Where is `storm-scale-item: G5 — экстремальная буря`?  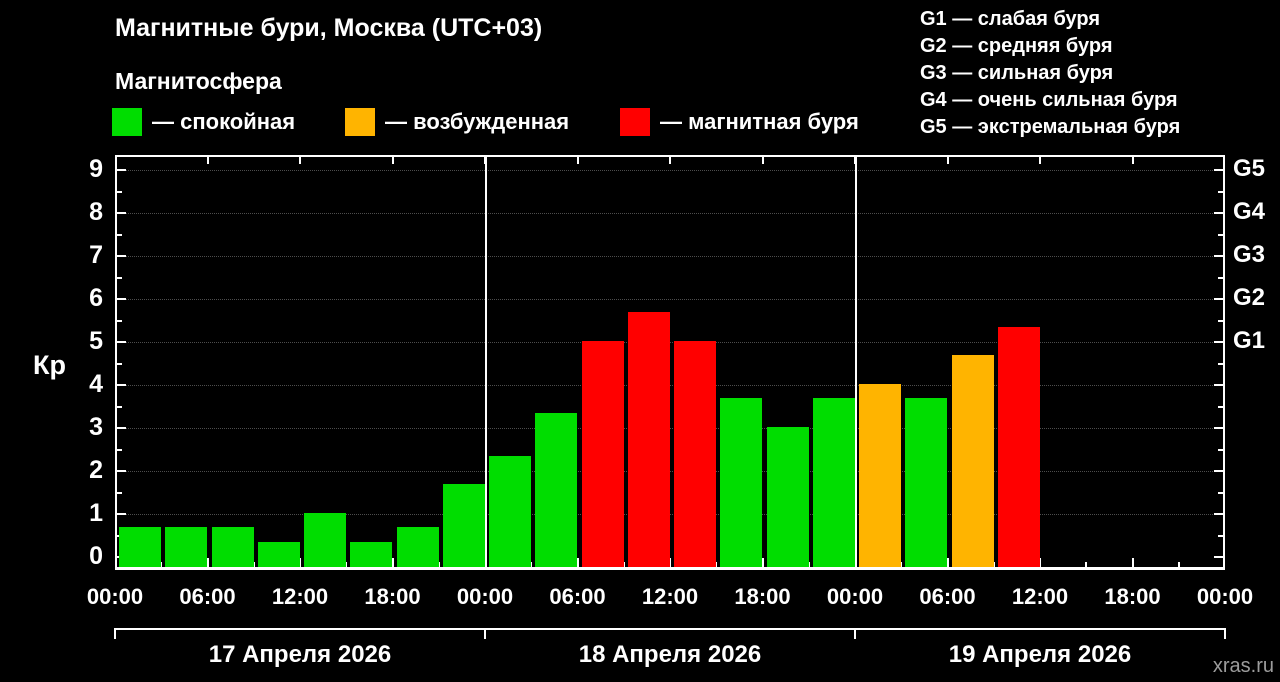
storm-scale-item: G5 — экстремальная буря is located at coordinates (1050, 127).